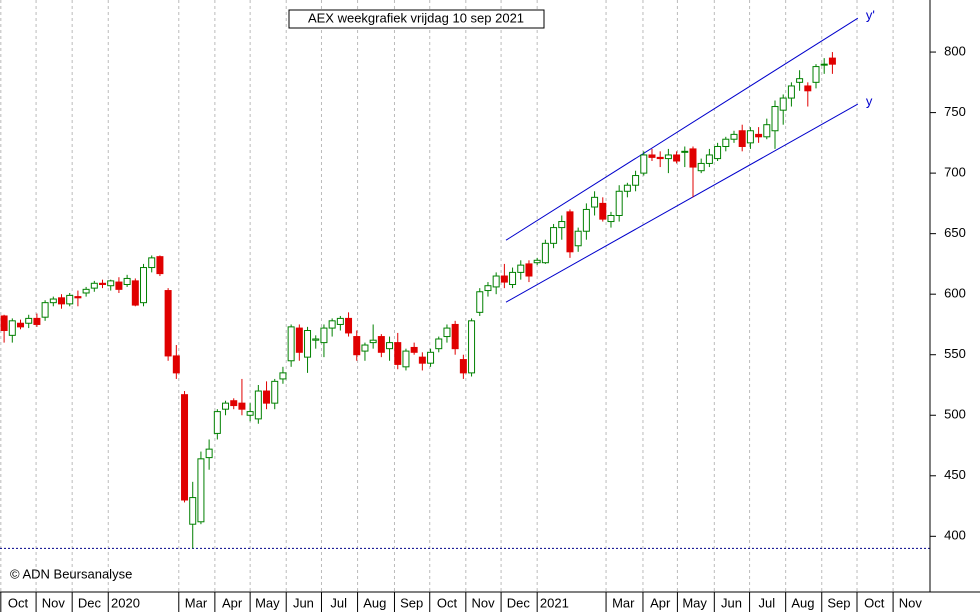 This screenshot has width=980, height=612. Describe the element at coordinates (682, 129) in the screenshot. I see `channel-line` at that location.